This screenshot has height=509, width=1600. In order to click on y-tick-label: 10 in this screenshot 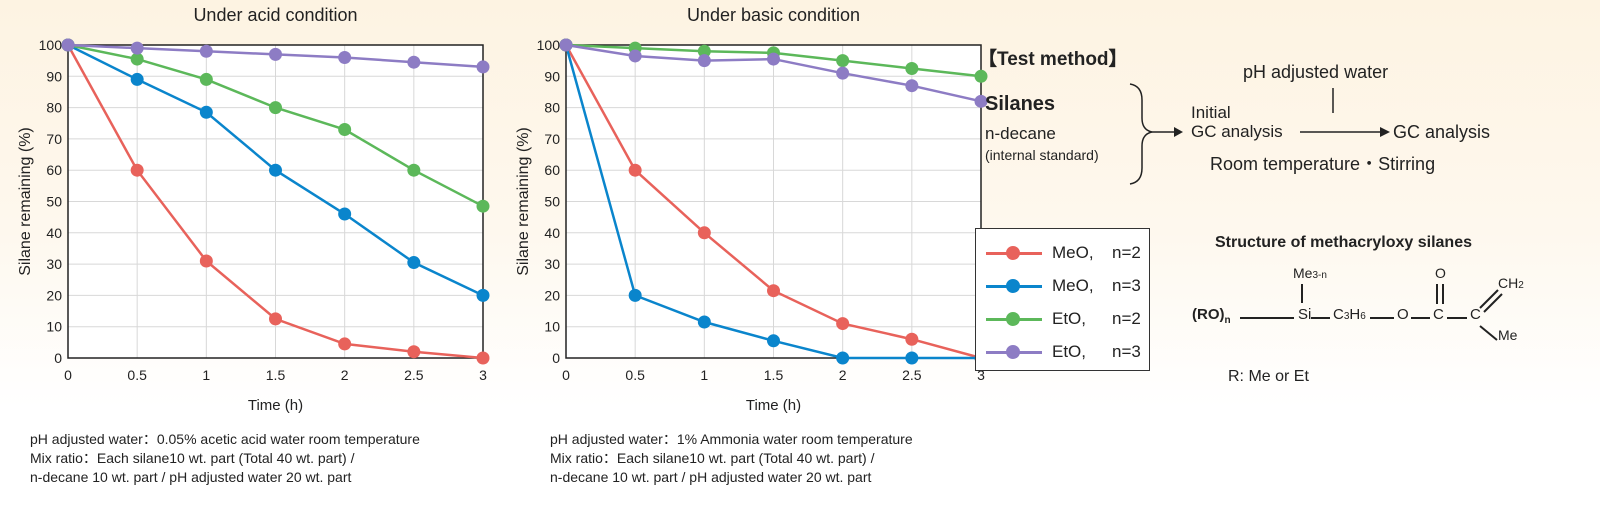, I will do `click(552, 327)`.